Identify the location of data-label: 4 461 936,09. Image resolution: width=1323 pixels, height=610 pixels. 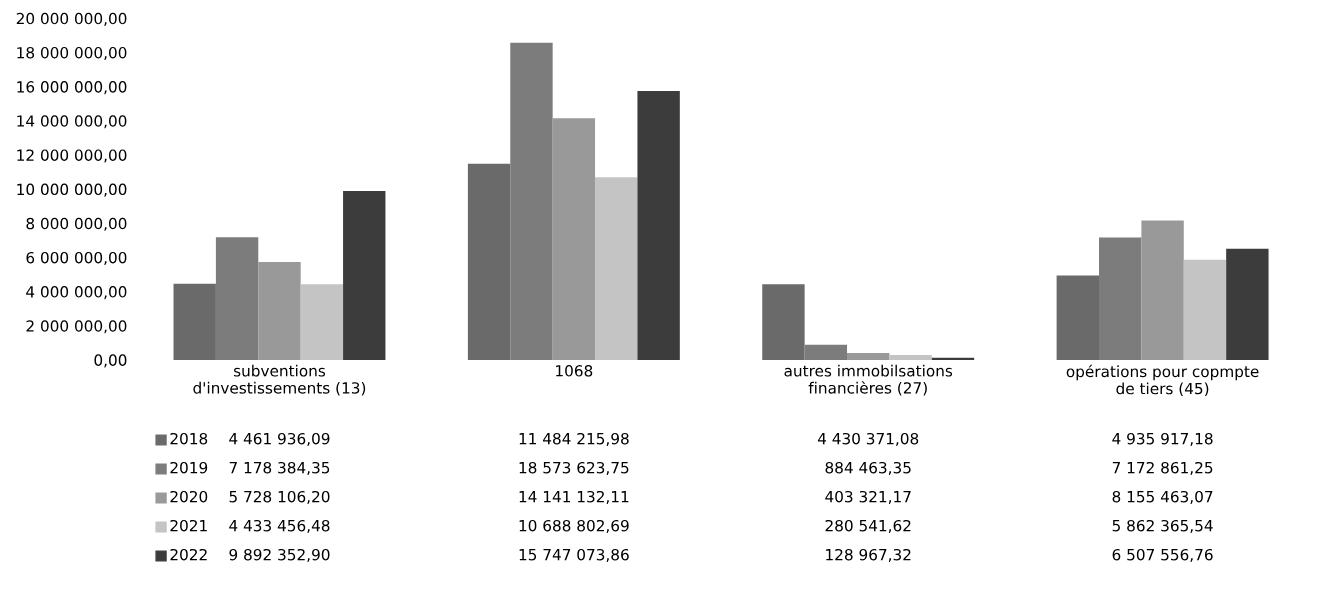
(279, 439).